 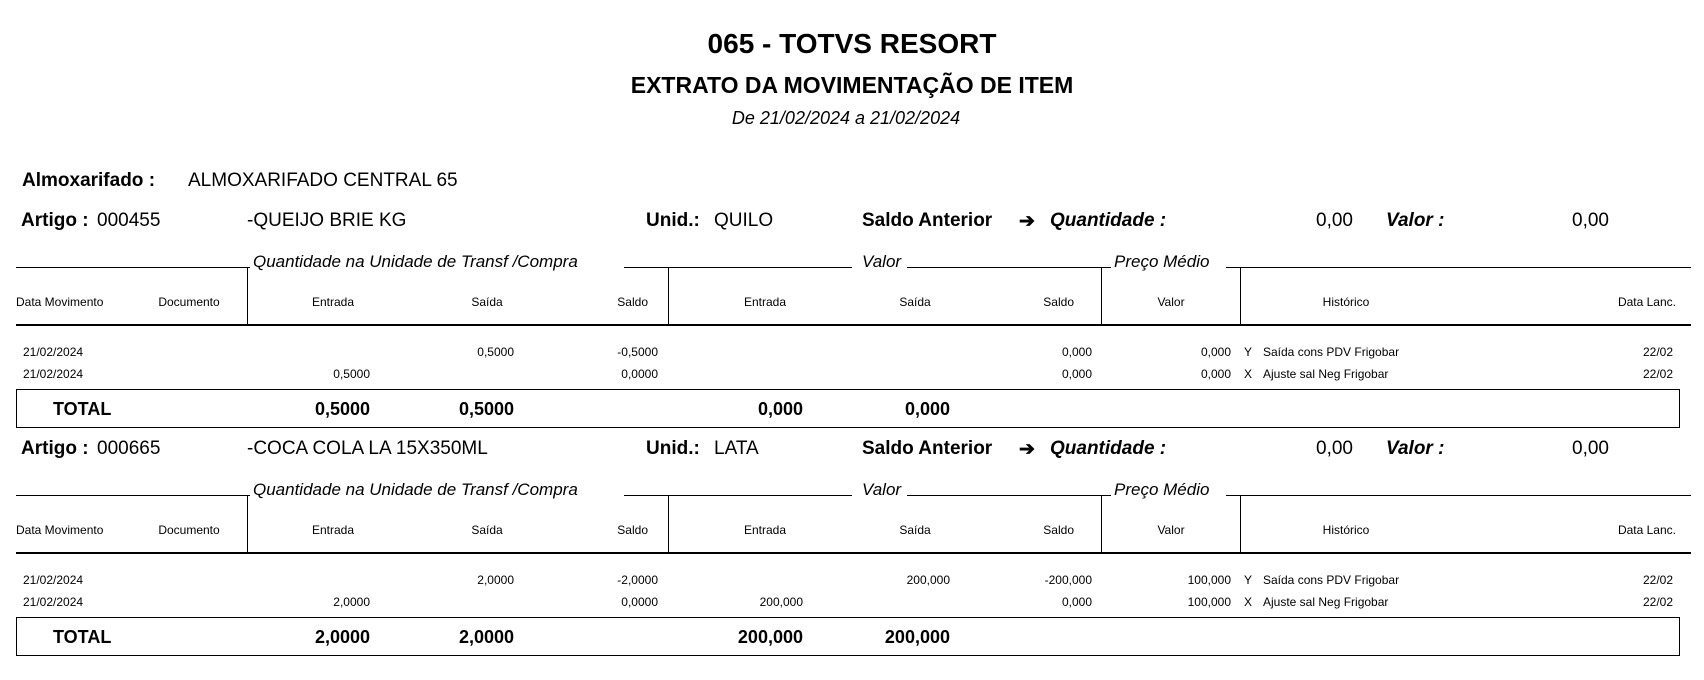 I want to click on cell-v-saida: 200,000, so click(x=928, y=580).